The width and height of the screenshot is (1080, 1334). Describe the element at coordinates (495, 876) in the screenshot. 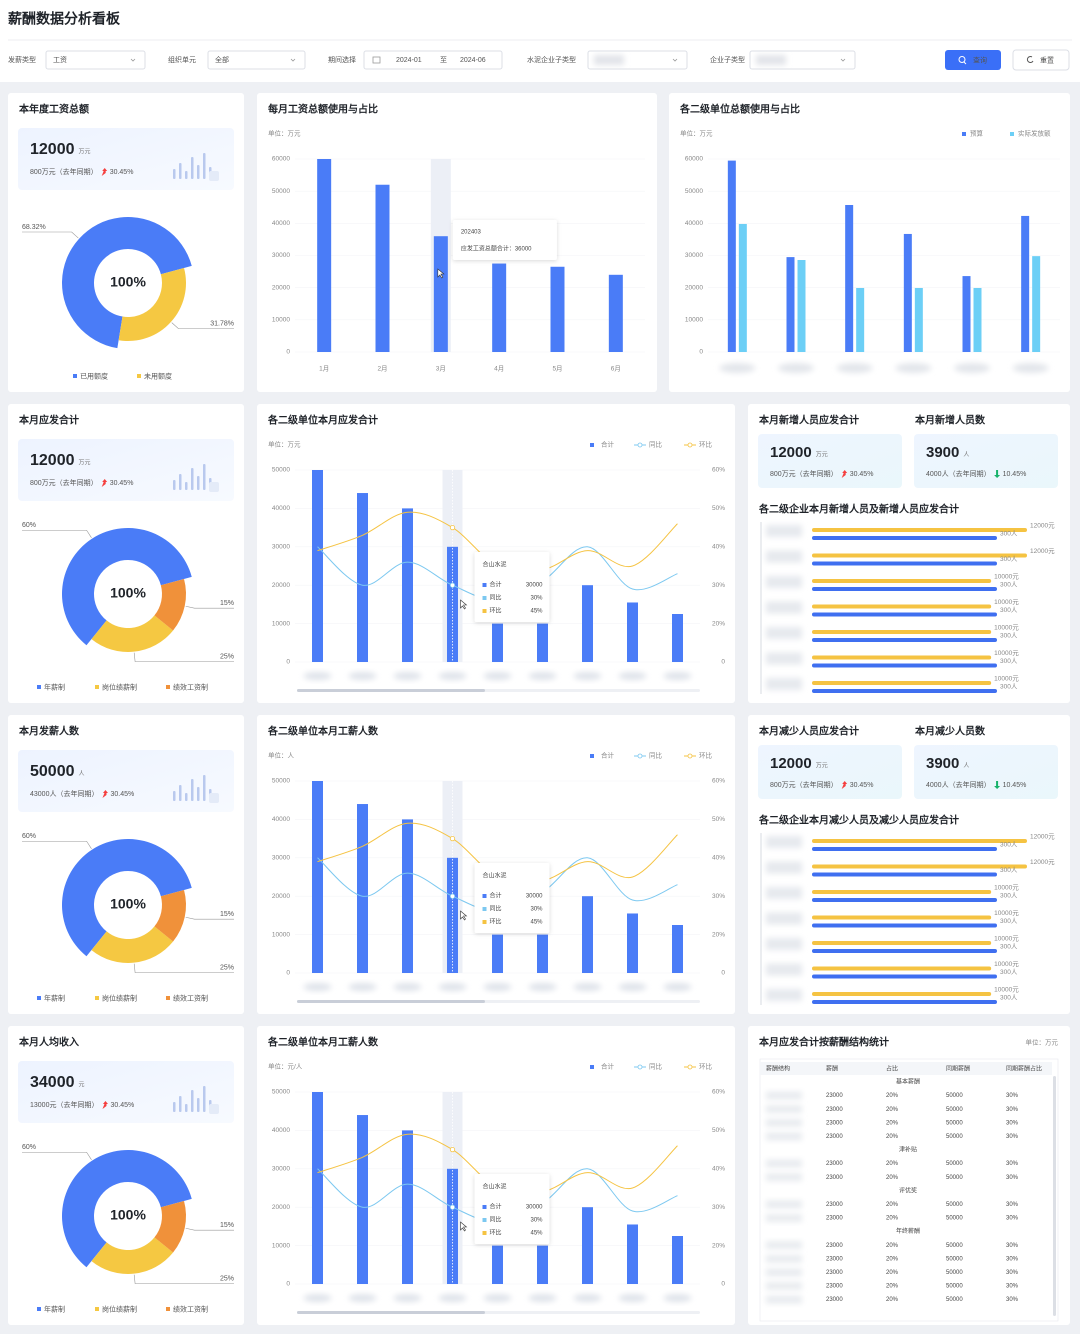

I see `tooltip-title: 合山水泥` at that location.